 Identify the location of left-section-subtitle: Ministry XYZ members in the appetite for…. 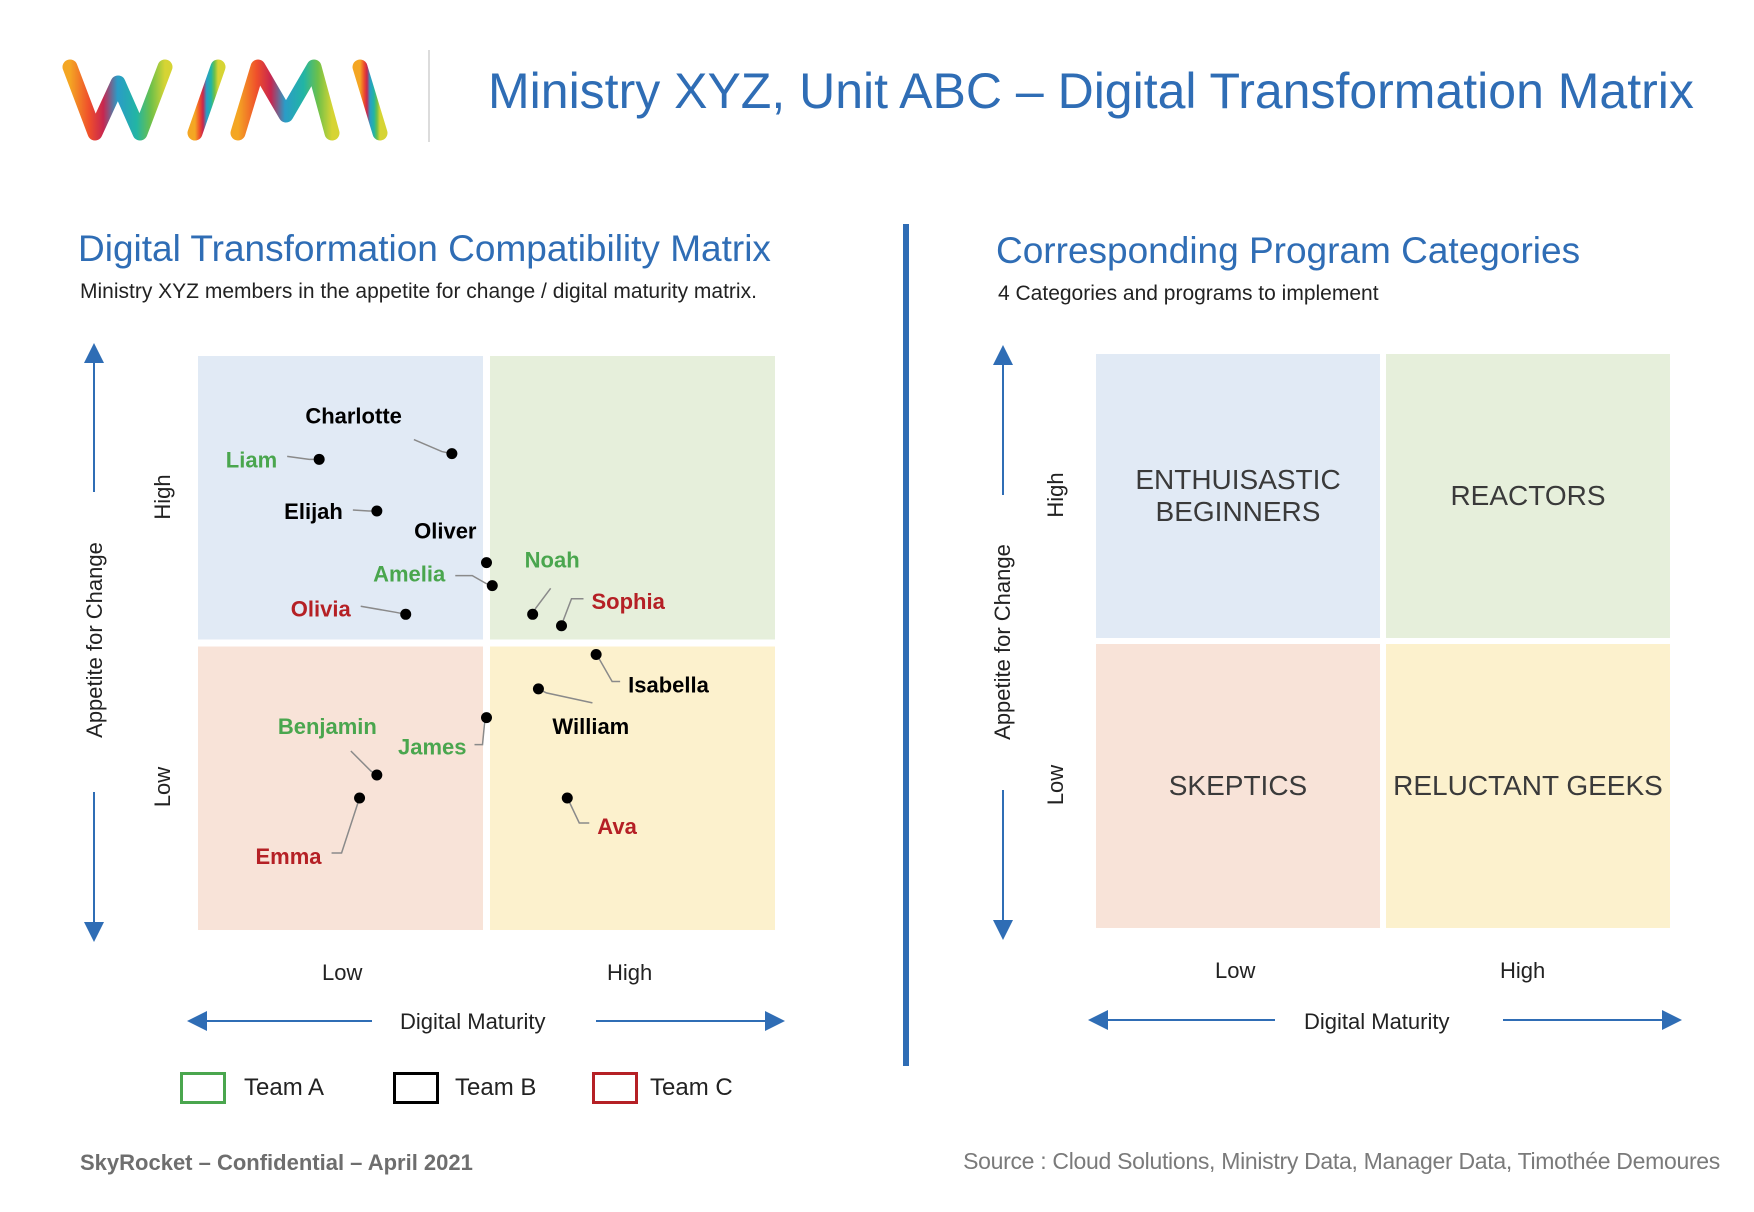
(418, 291).